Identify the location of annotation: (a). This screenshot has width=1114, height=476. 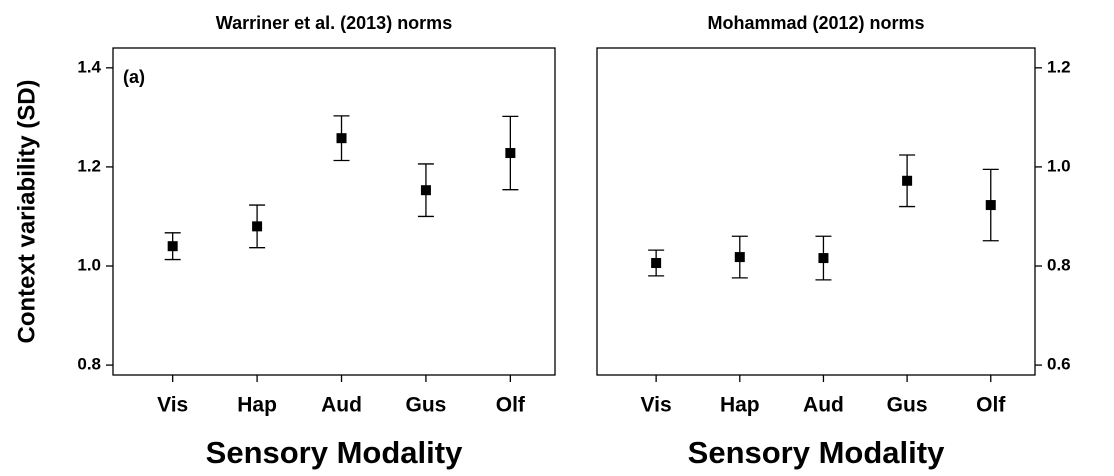
(134, 77).